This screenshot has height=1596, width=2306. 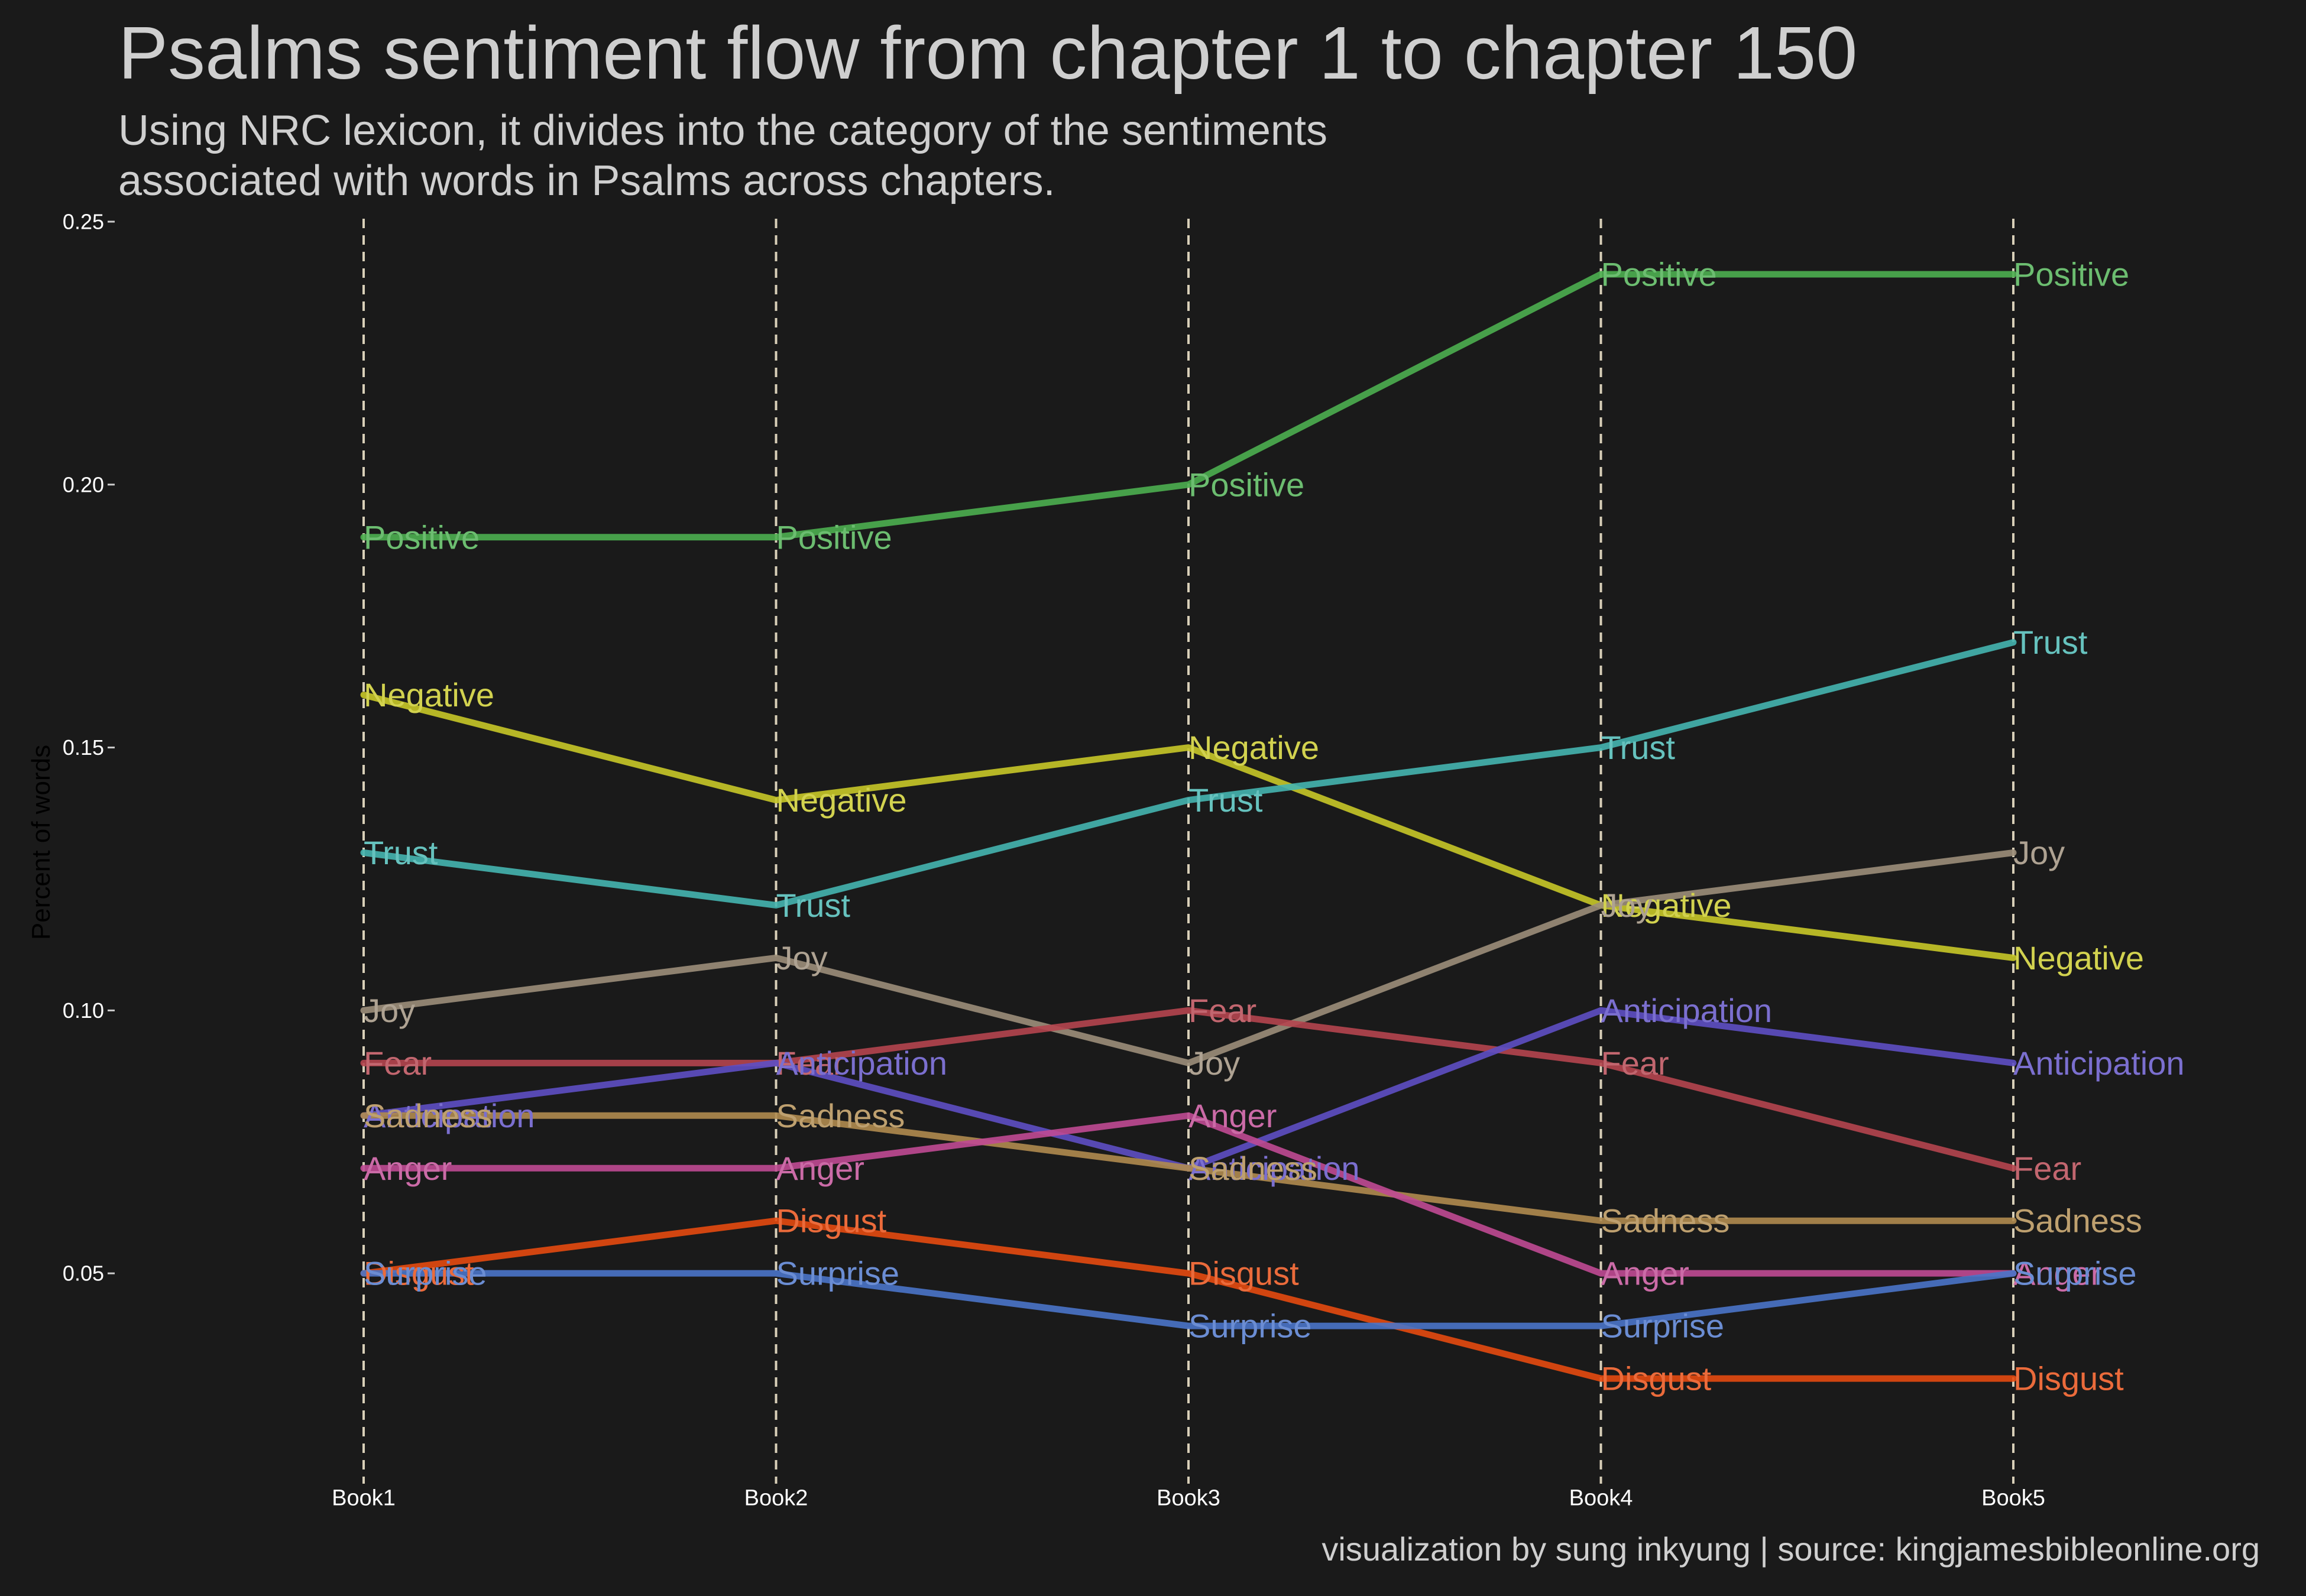 I want to click on series-line-sadness, so click(x=1188, y=1168).